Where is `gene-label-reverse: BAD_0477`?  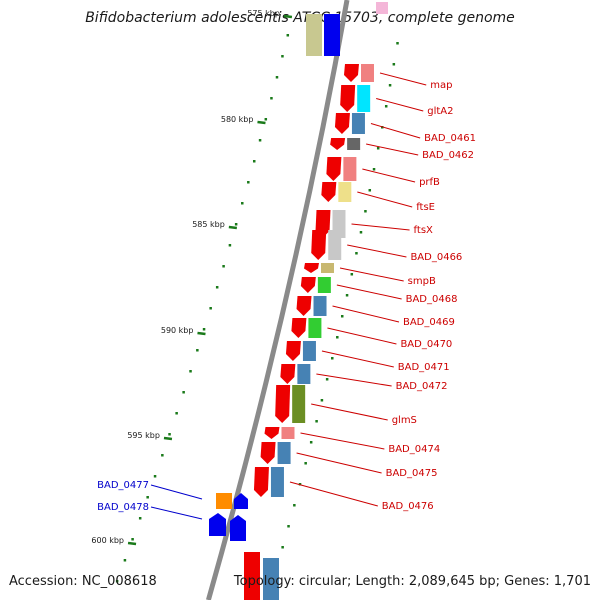
gene-label-reverse: BAD_0477 is located at coordinates (123, 485).